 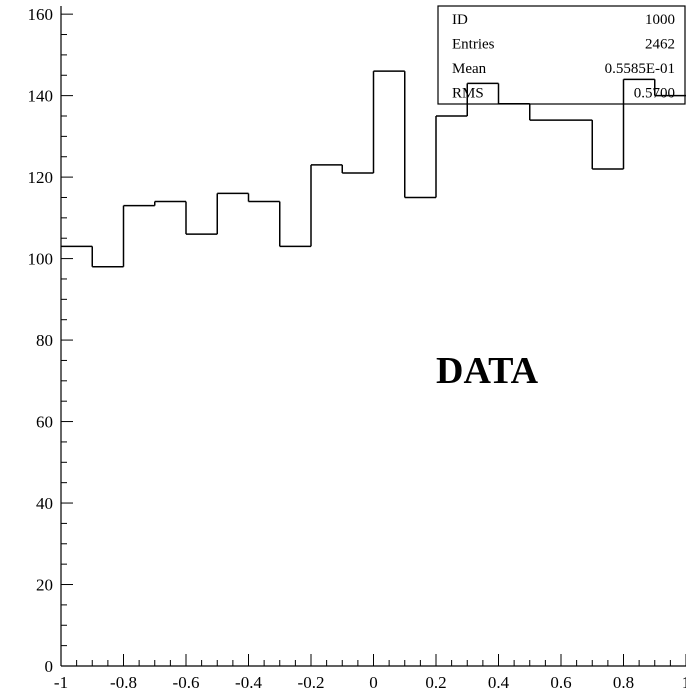 What do you see at coordinates (468, 94) in the screenshot?
I see `stats-label: RMS` at bounding box center [468, 94].